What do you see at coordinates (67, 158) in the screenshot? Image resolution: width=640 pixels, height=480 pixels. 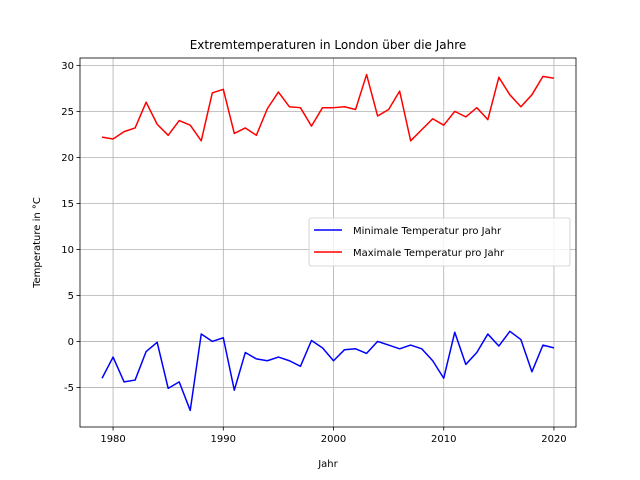 I see `y-tick-label: 20` at bounding box center [67, 158].